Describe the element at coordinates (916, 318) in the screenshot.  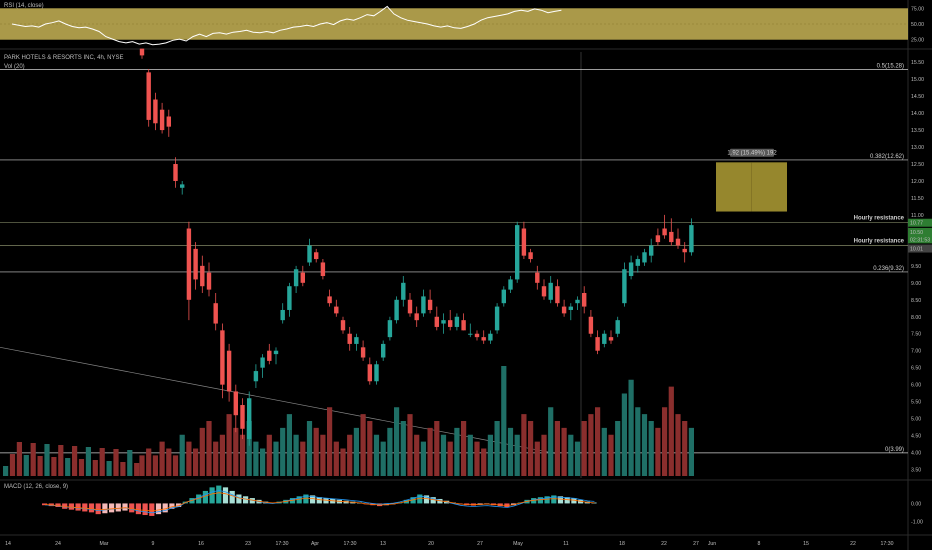
I see `price-tick-label: 8.00` at that location.